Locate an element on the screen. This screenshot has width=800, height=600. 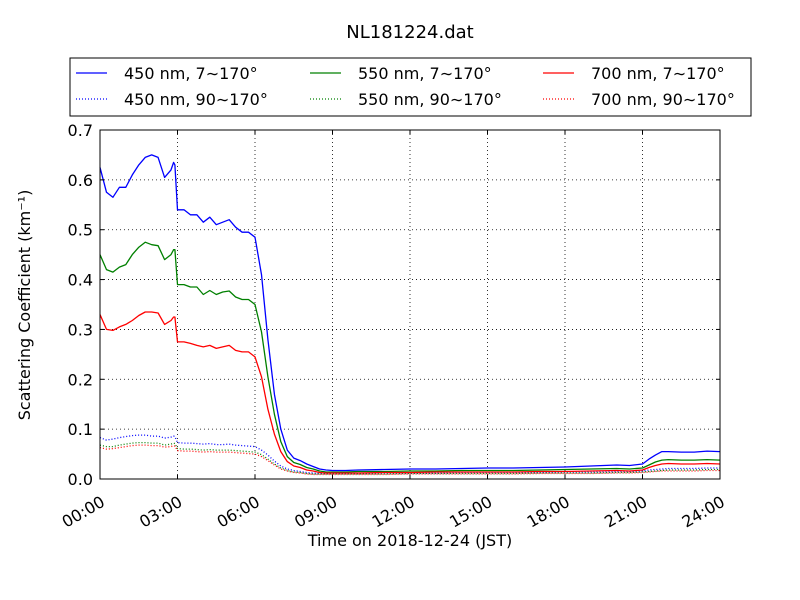
y-tick-label: 0.3 is located at coordinates (80, 329).